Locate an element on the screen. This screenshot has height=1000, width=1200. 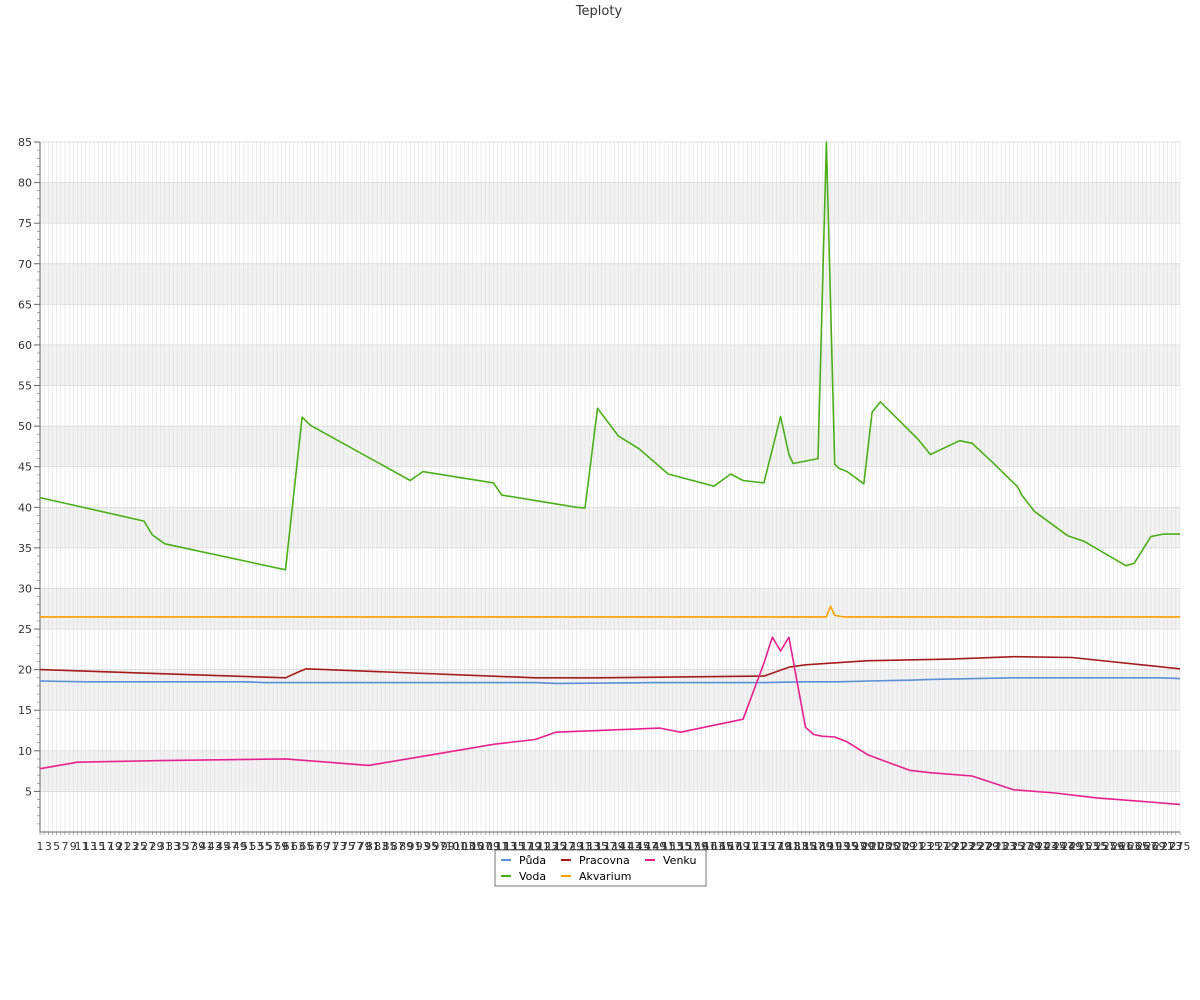
x-tick-label: 163 is located at coordinates (714, 846).